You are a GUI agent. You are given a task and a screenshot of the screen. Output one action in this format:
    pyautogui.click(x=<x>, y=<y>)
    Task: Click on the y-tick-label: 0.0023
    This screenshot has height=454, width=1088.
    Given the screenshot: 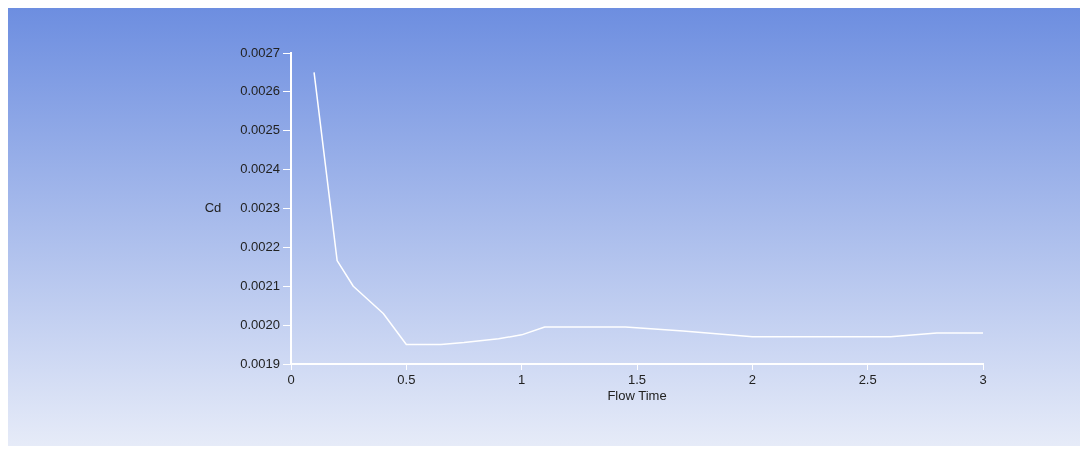 What is the action you would take?
    pyautogui.click(x=260, y=208)
    